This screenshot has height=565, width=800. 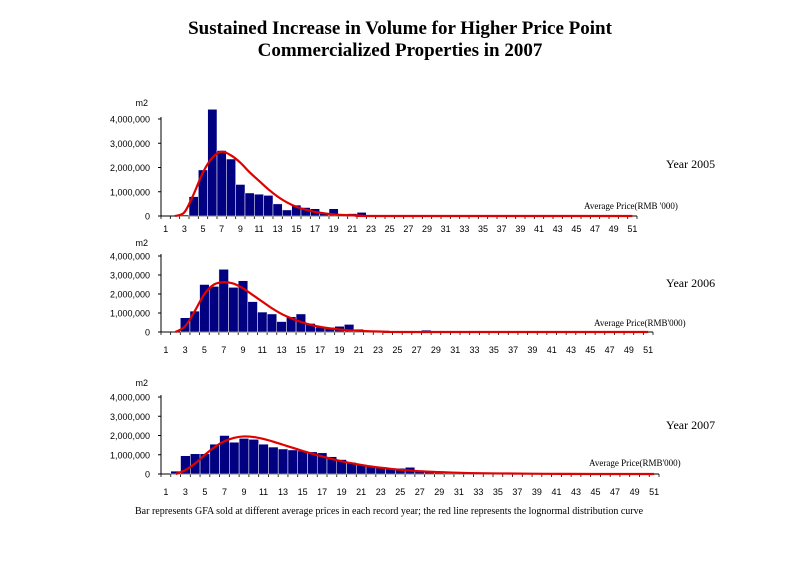 I want to click on lognormal-curve, so click(x=403, y=184).